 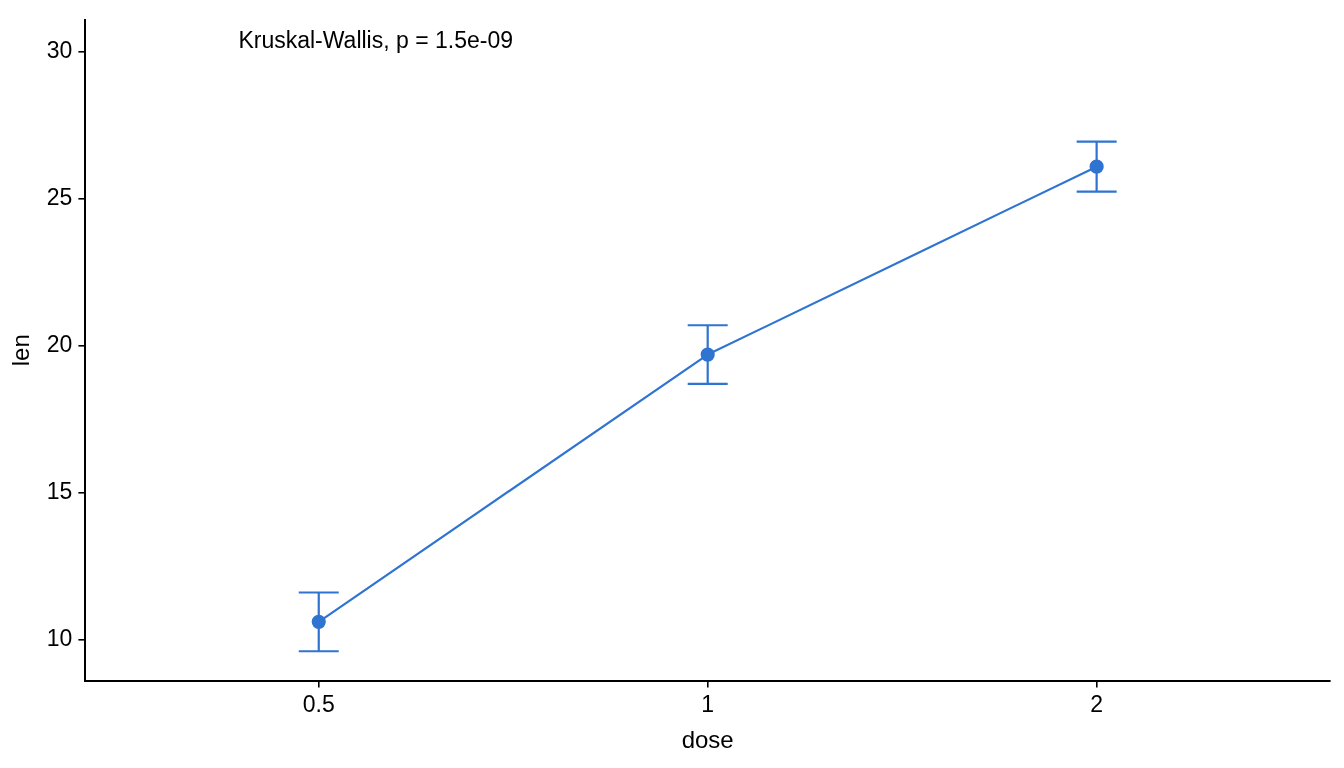 What do you see at coordinates (59, 637) in the screenshot?
I see `y-tick-label: 10` at bounding box center [59, 637].